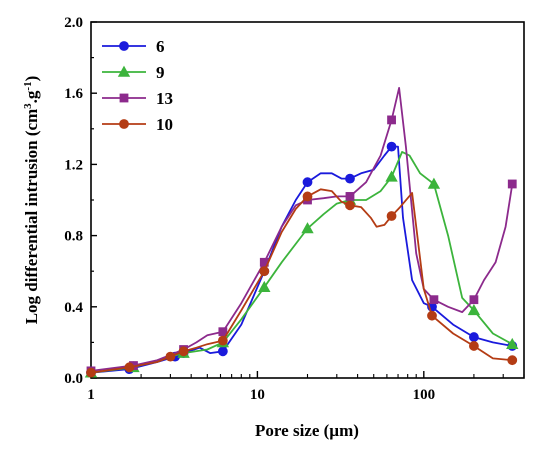 This screenshot has height=449, width=550. I want to click on legend: 6 9 13 10, so click(137, 85).